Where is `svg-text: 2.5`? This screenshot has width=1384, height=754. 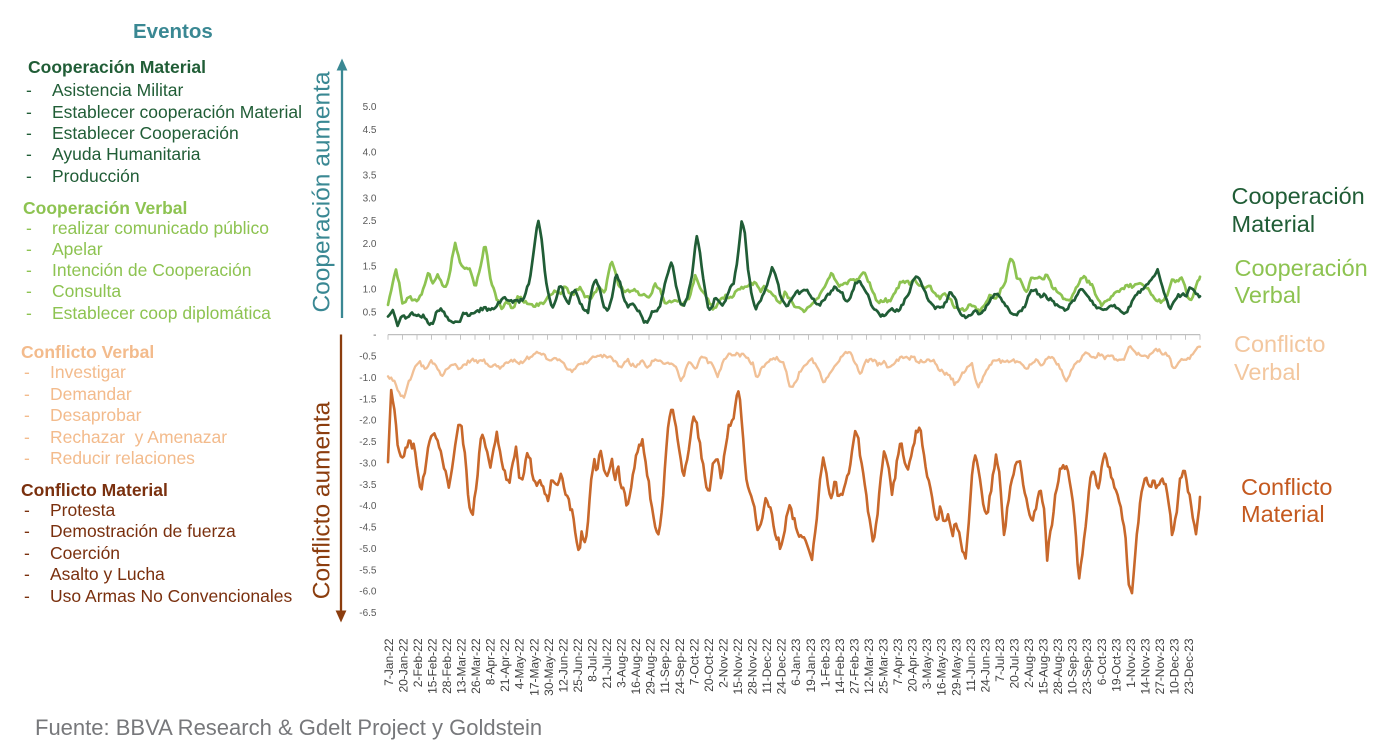 svg-text: 2.5 is located at coordinates (370, 221).